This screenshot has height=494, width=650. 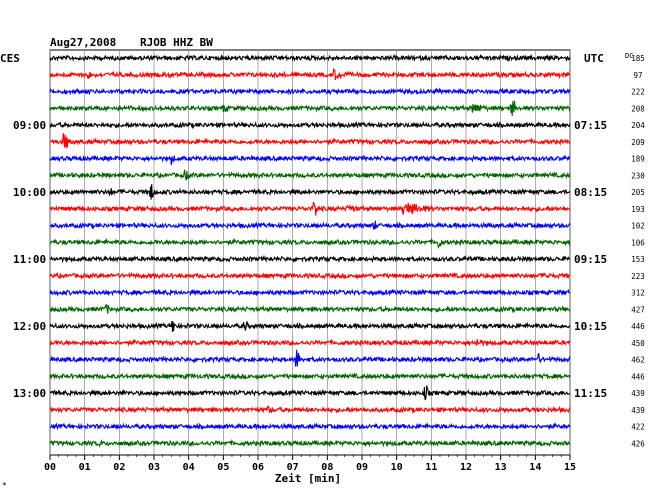 What do you see at coordinates (638, 92) in the screenshot?
I see `dc-value: 222` at bounding box center [638, 92].